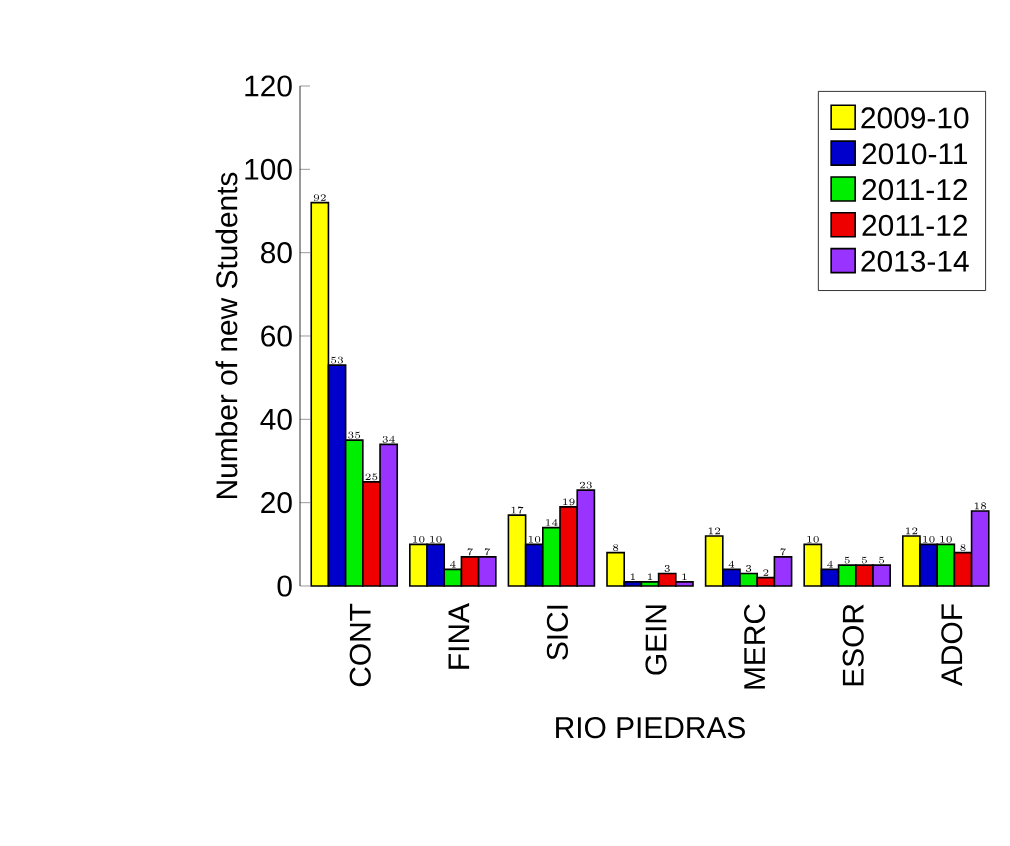 The height and width of the screenshot is (846, 1010). What do you see at coordinates (276, 253) in the screenshot?
I see `y-tick-label: 80` at bounding box center [276, 253].